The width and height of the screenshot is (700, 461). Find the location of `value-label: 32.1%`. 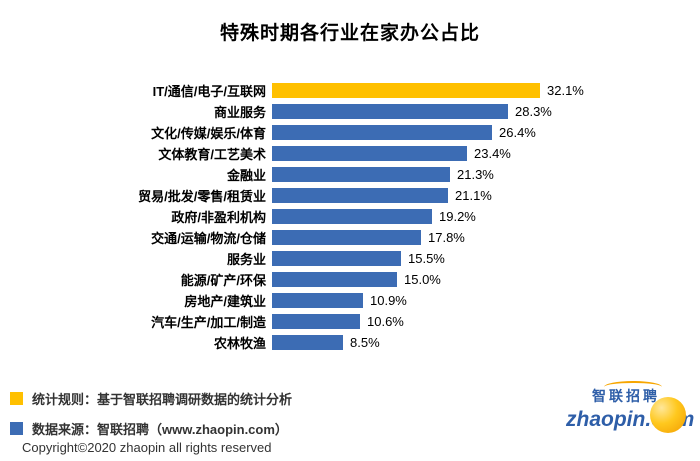

value-label: 32.1% is located at coordinates (565, 90).